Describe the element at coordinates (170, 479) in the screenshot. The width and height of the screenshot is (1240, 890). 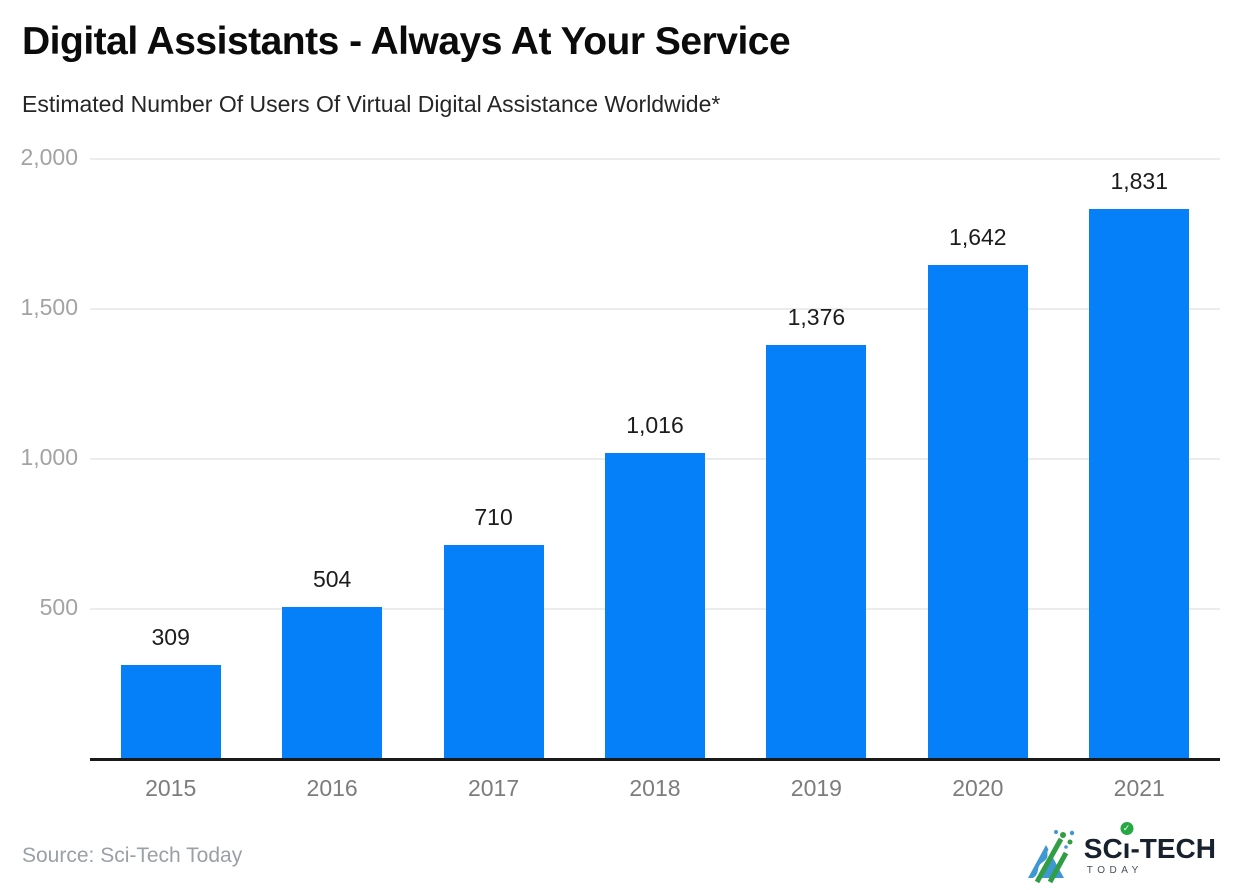
I see `bar-group: 309 2015` at that location.